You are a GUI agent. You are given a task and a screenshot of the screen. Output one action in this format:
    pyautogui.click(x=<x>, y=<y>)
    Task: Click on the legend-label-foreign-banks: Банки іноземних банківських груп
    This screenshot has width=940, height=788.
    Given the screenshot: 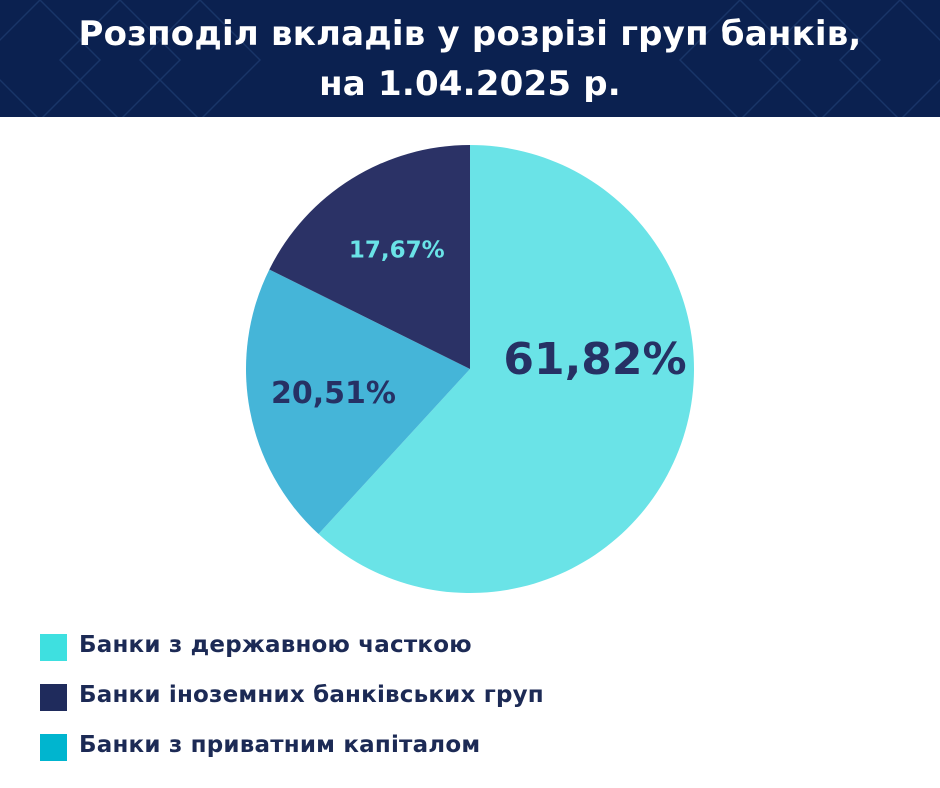 What is the action you would take?
    pyautogui.click(x=311, y=695)
    